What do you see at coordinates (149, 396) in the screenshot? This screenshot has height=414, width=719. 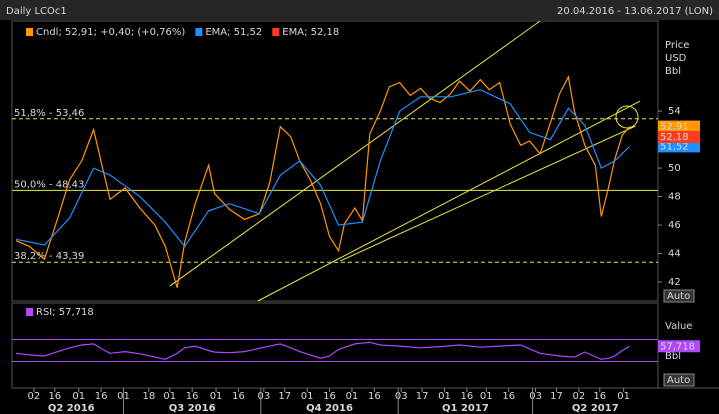 I see `x-tick-label: 18` at bounding box center [149, 396].